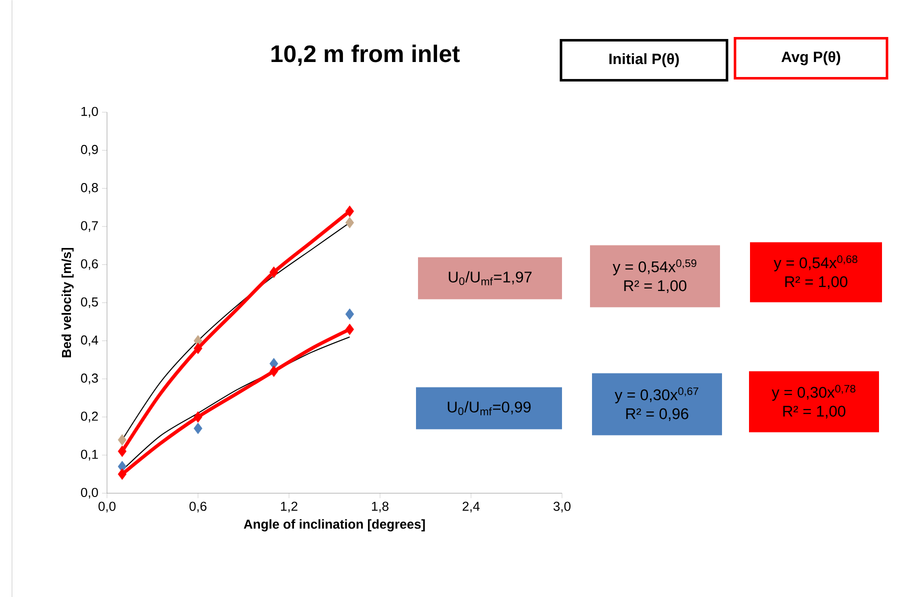  What do you see at coordinates (490, 278) in the screenshot?
I see `annotation: U$_{0}$/U$_{mf}$=1,97` at bounding box center [490, 278].